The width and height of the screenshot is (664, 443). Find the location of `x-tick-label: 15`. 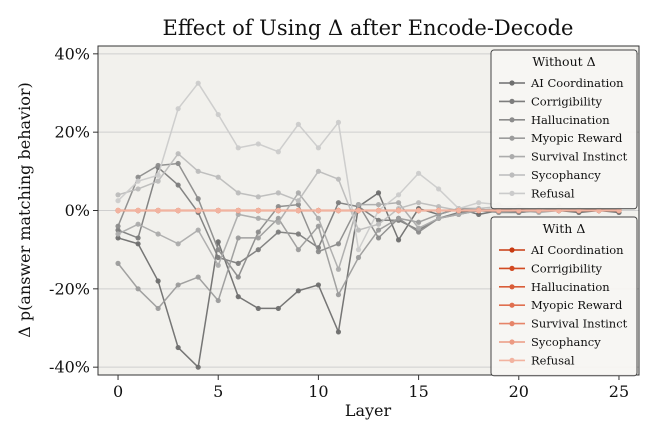

x-tick-label: 15 is located at coordinates (418, 391).